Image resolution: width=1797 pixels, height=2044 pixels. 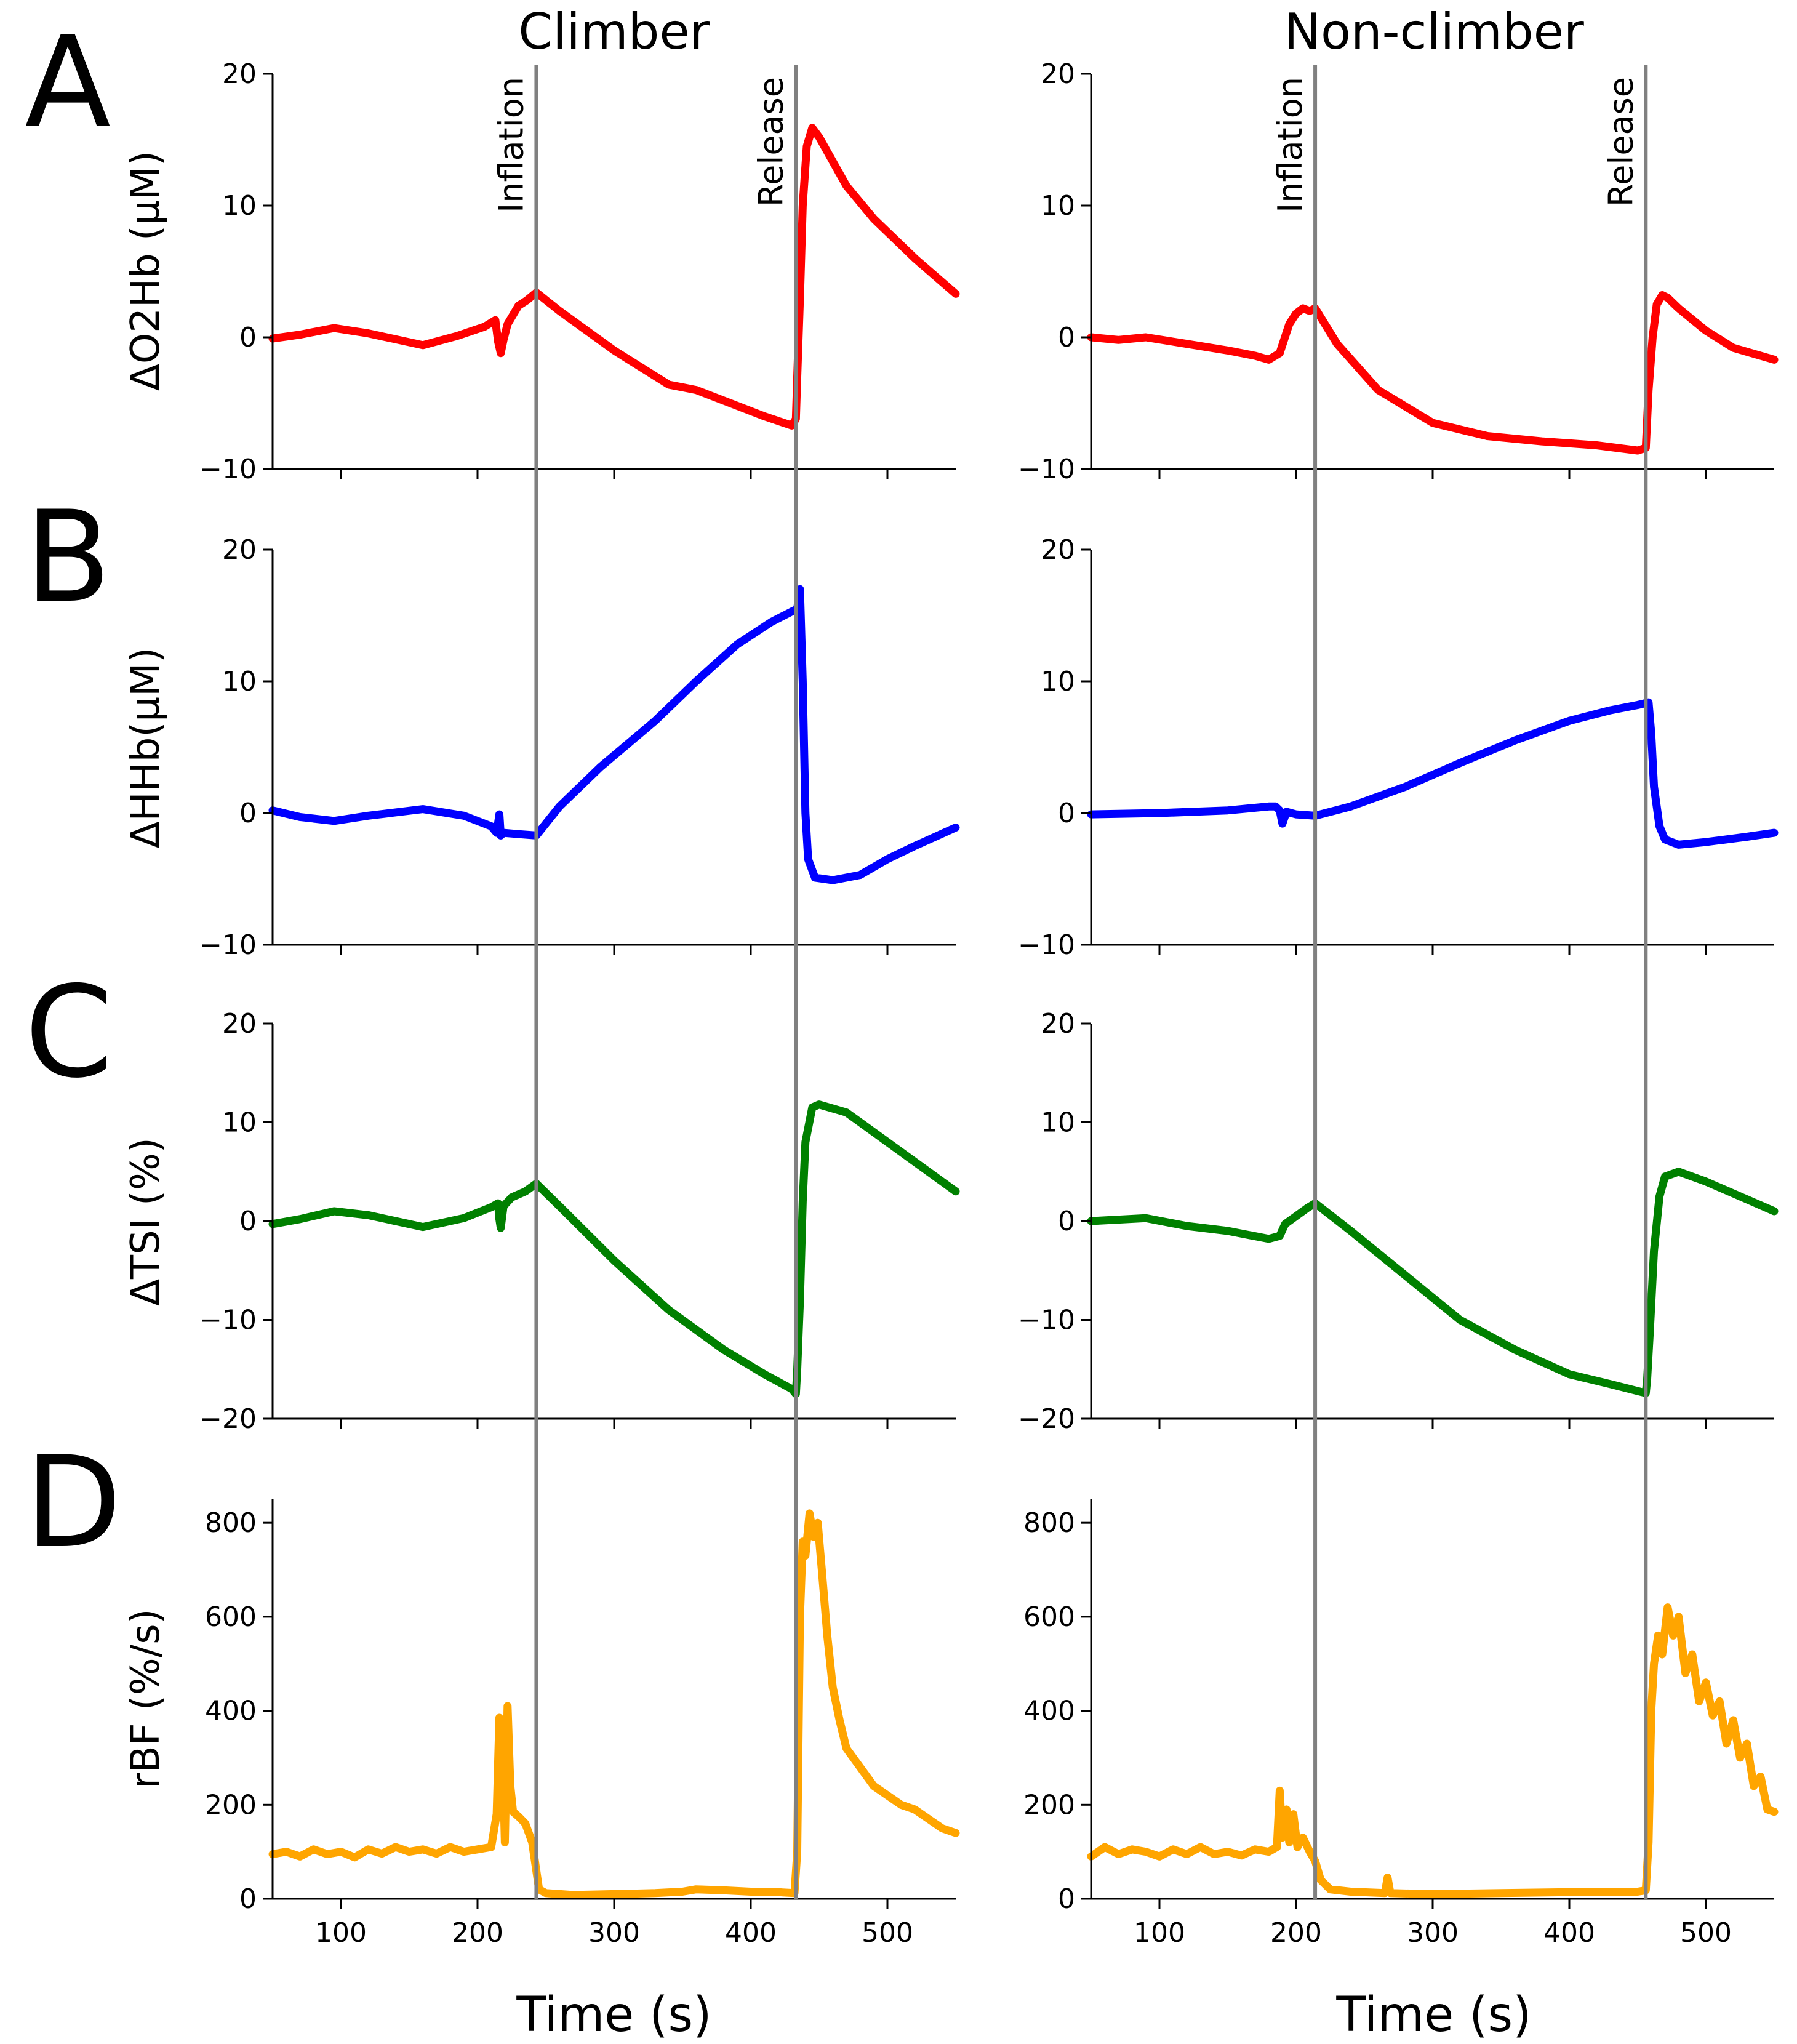 I want to click on ylabel-rbf: rBF (%/s), so click(x=146, y=1698).